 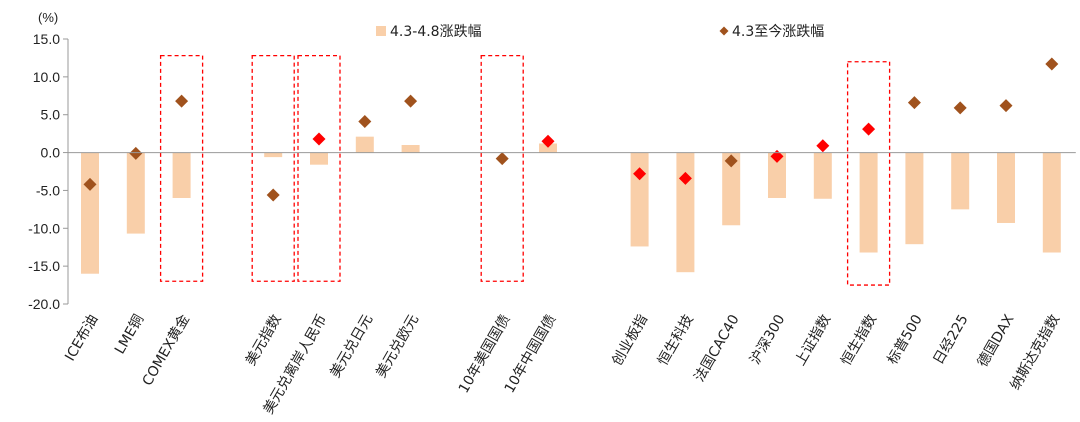 I want to click on category-label: 标普500, so click(x=905, y=339).